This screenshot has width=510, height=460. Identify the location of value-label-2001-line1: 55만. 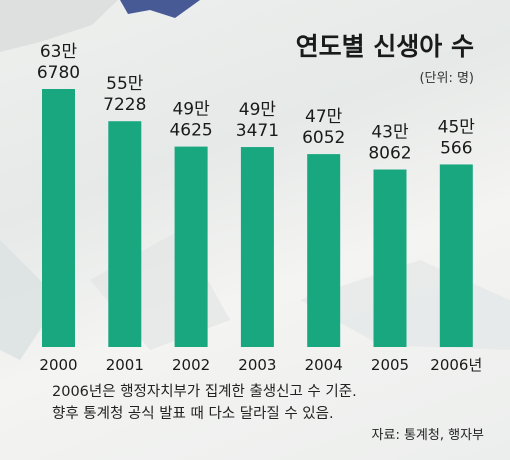
(125, 84).